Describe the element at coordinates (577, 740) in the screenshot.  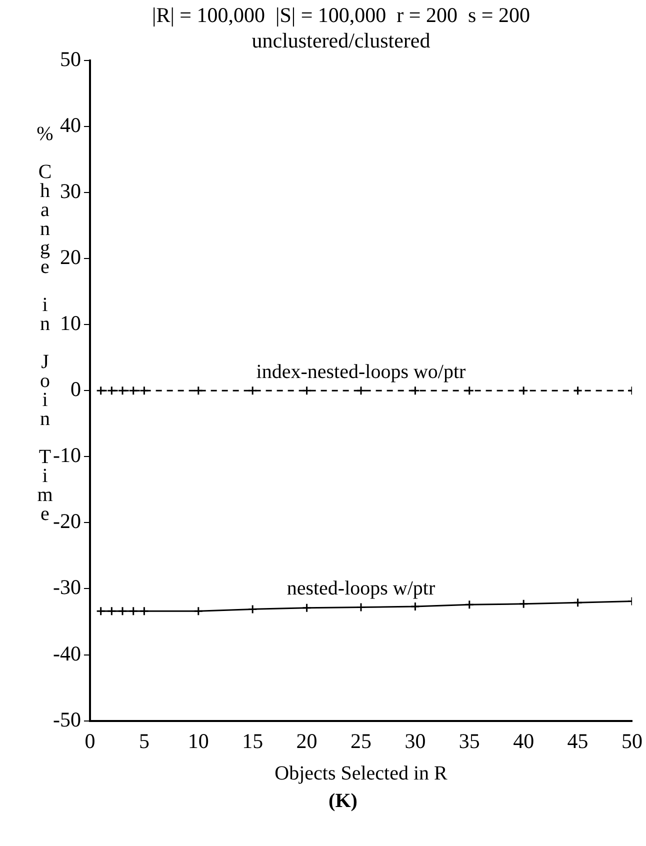
I see `x-tick-label: 45` at that location.